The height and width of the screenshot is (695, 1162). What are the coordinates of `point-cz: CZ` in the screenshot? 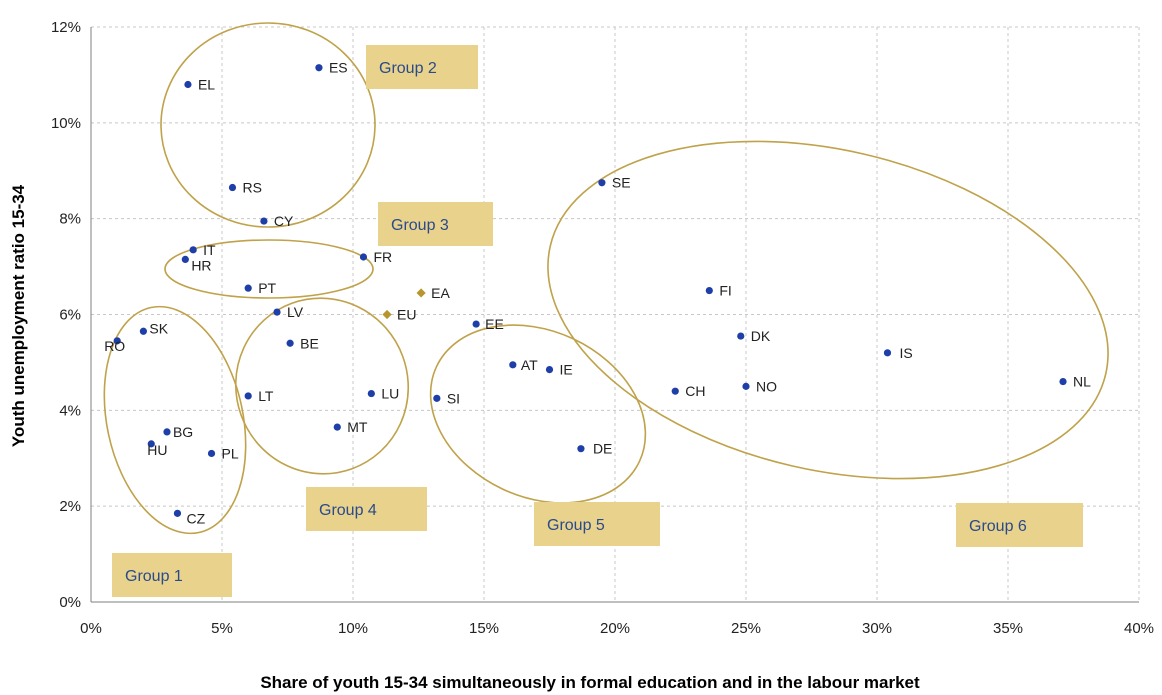 It's located at (189, 517).